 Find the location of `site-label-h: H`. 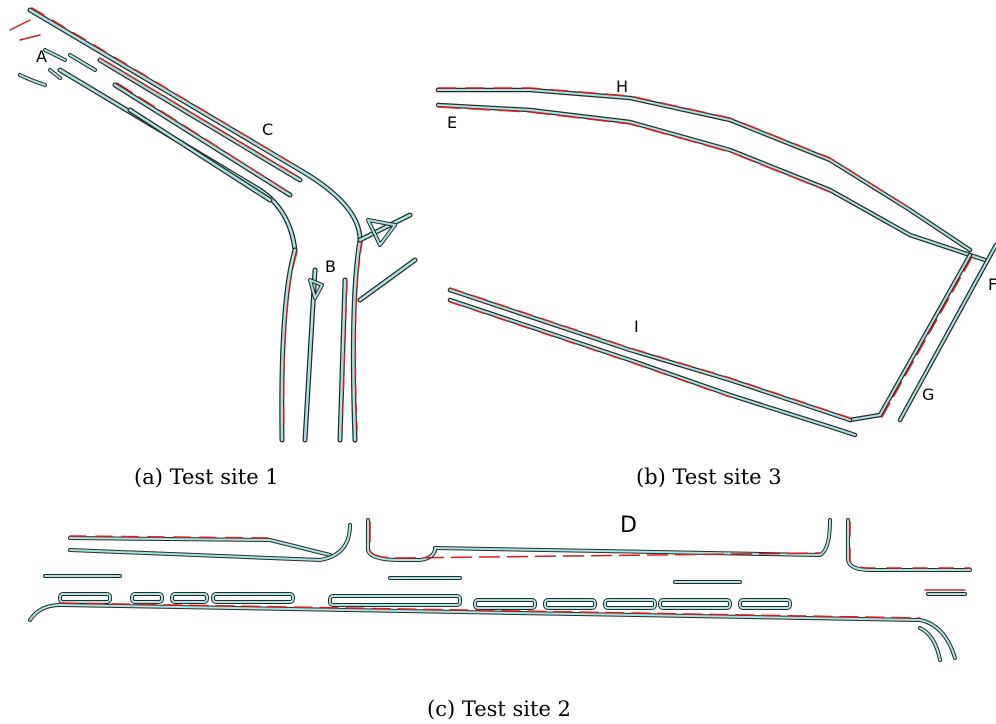

site-label-h: H is located at coordinates (622, 86).